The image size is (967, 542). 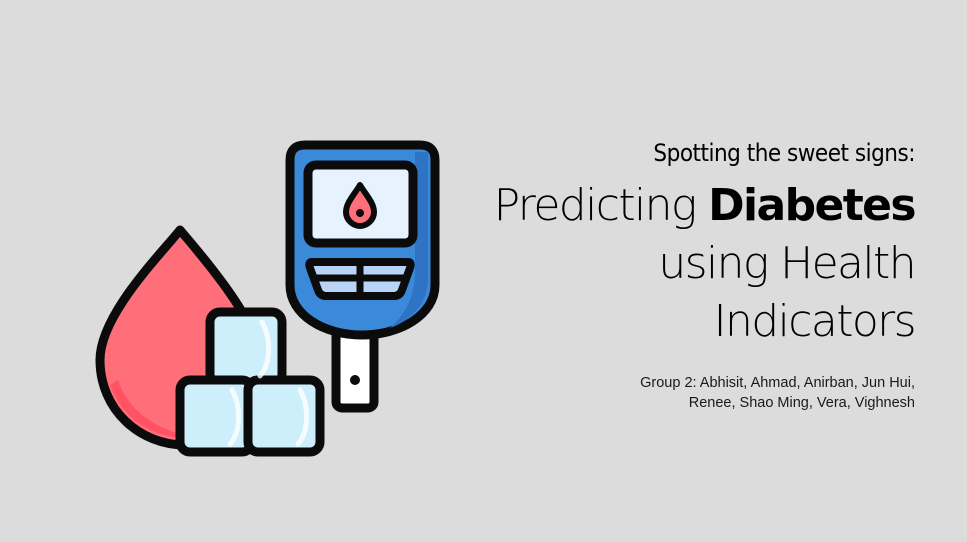 I want to click on glucose-meter-icon, so click(x=362, y=276).